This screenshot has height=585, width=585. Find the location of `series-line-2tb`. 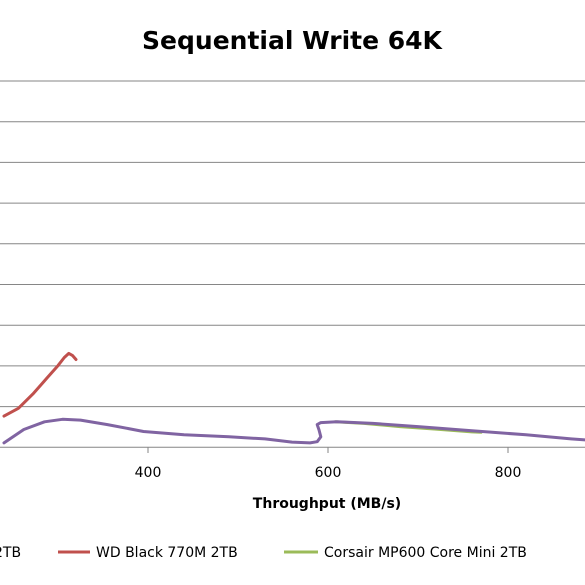

series-line-2tb is located at coordinates (293, 431).